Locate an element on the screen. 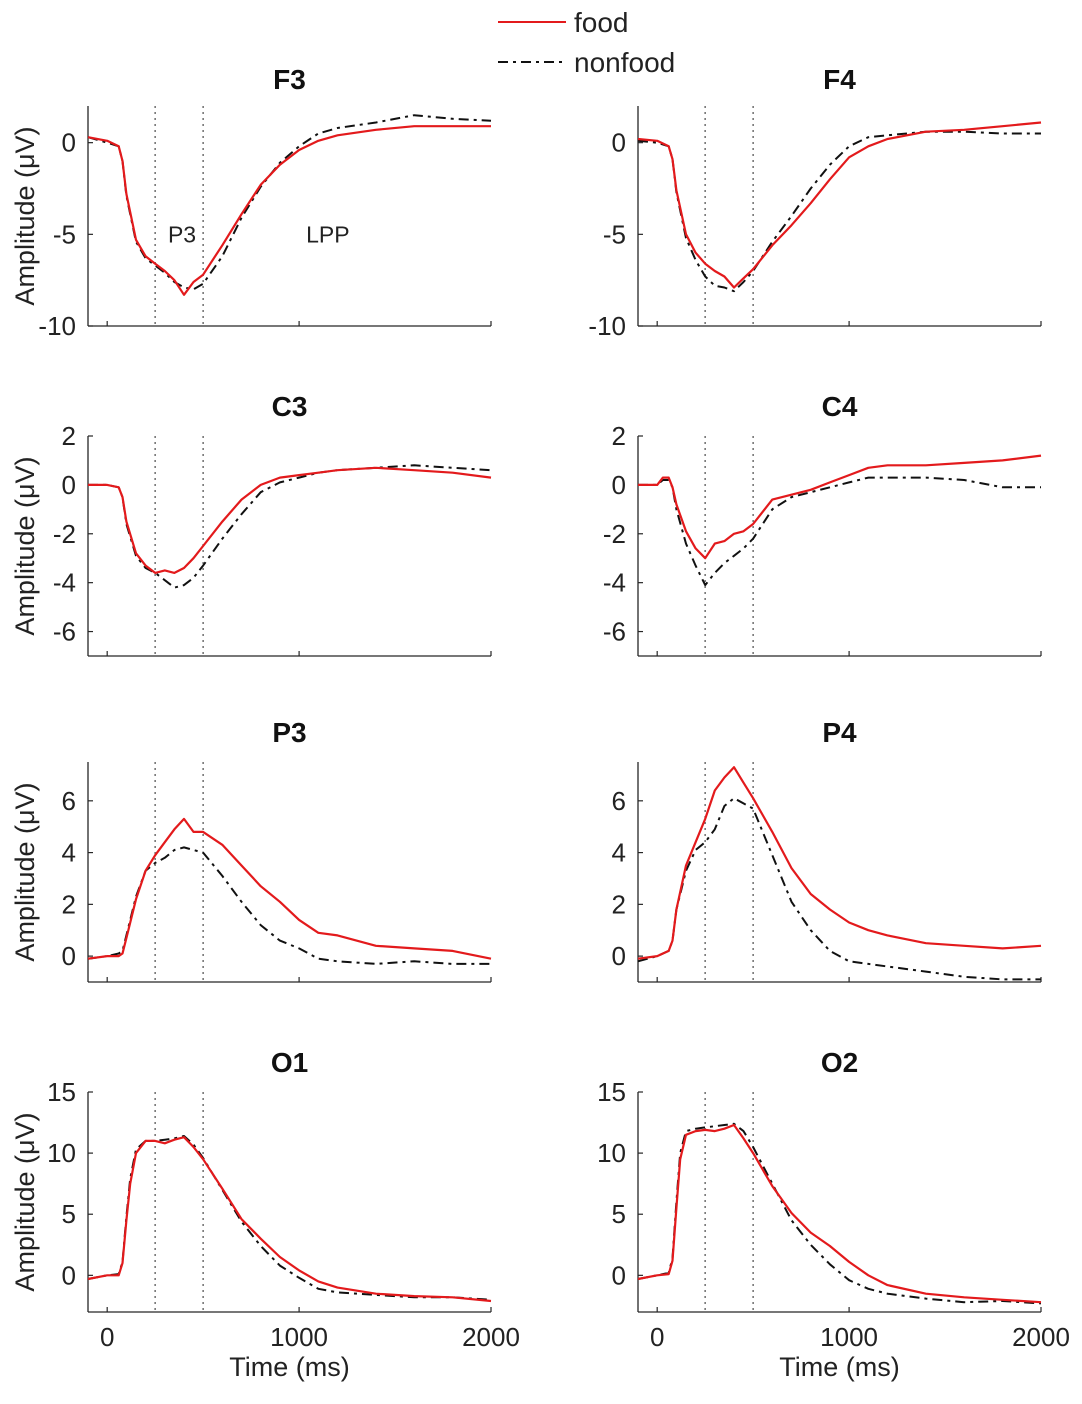  panel-p4: P4 0 2 4 6 is located at coordinates (827, 850).